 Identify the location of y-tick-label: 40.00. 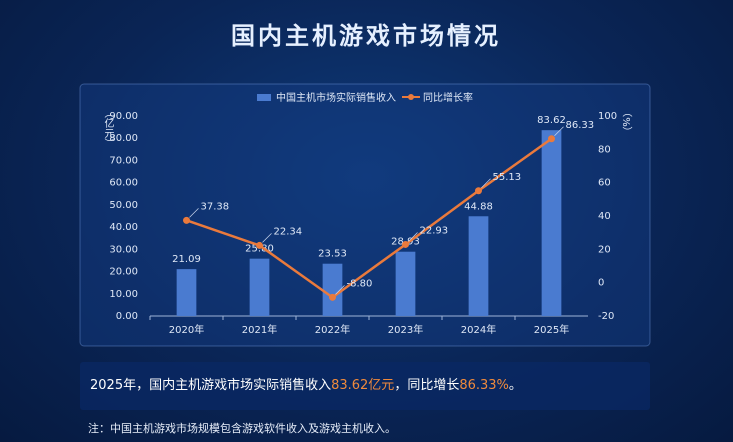
(123, 227).